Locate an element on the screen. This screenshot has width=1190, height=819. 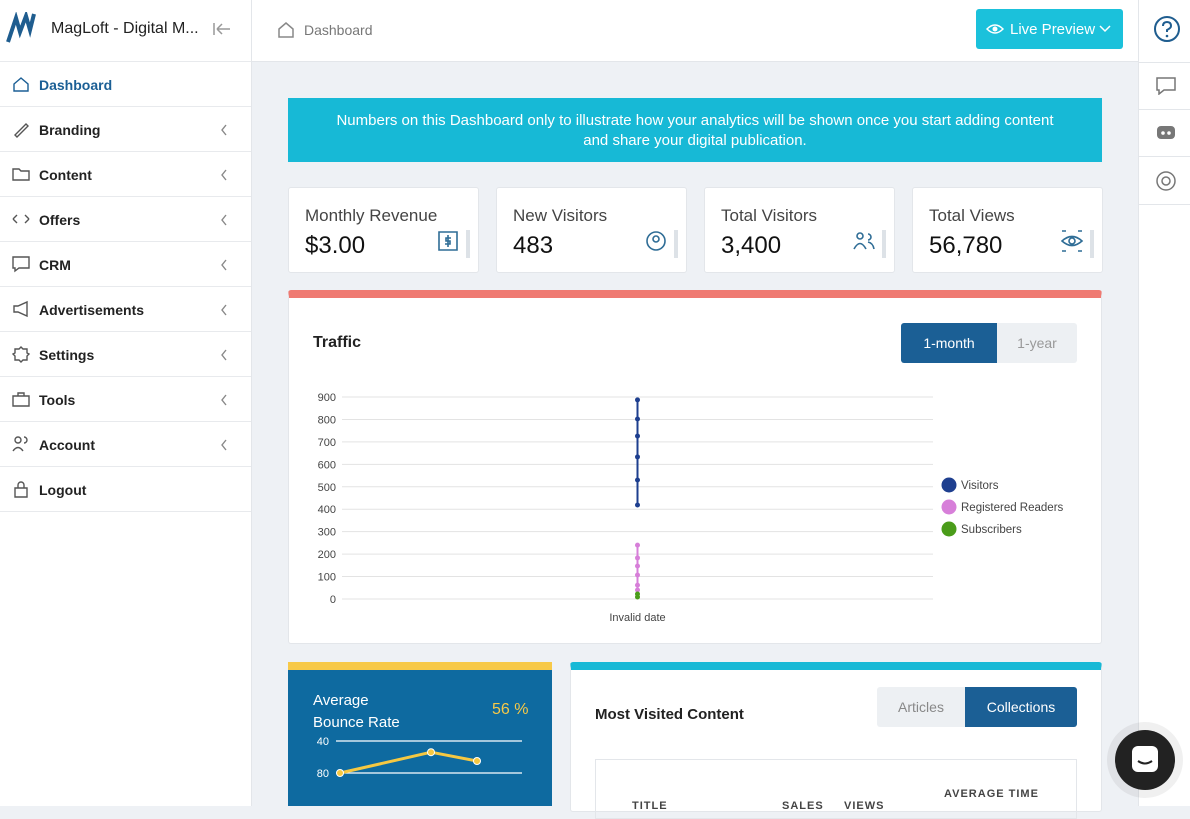
y-tick-label: 300 is located at coordinates (327, 533).